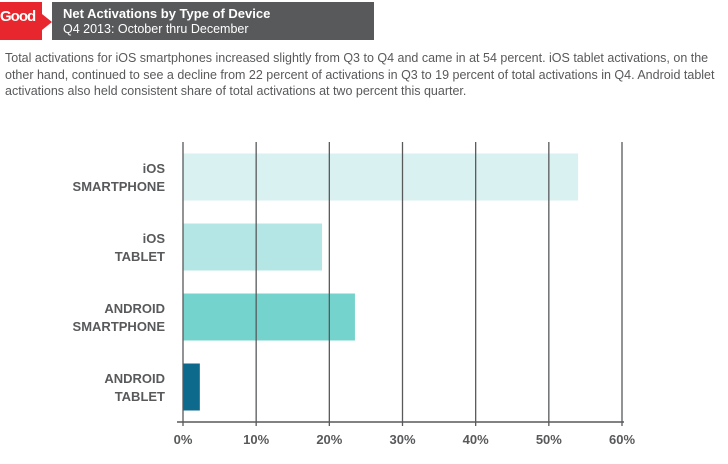  I want to click on x-tick-label-1: 10%, so click(256, 439).